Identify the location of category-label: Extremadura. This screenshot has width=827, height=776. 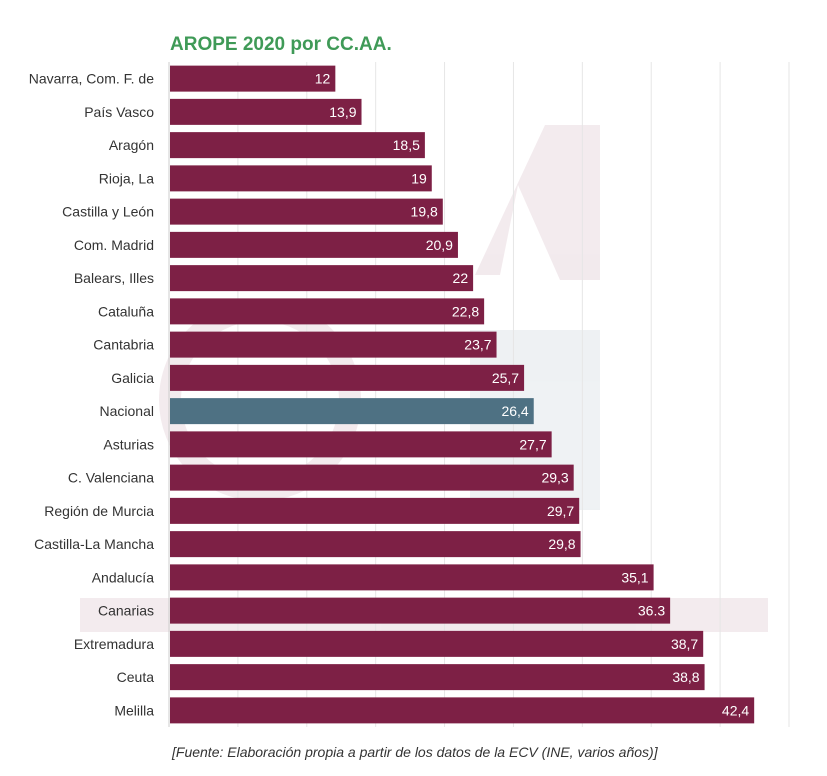
(114, 644).